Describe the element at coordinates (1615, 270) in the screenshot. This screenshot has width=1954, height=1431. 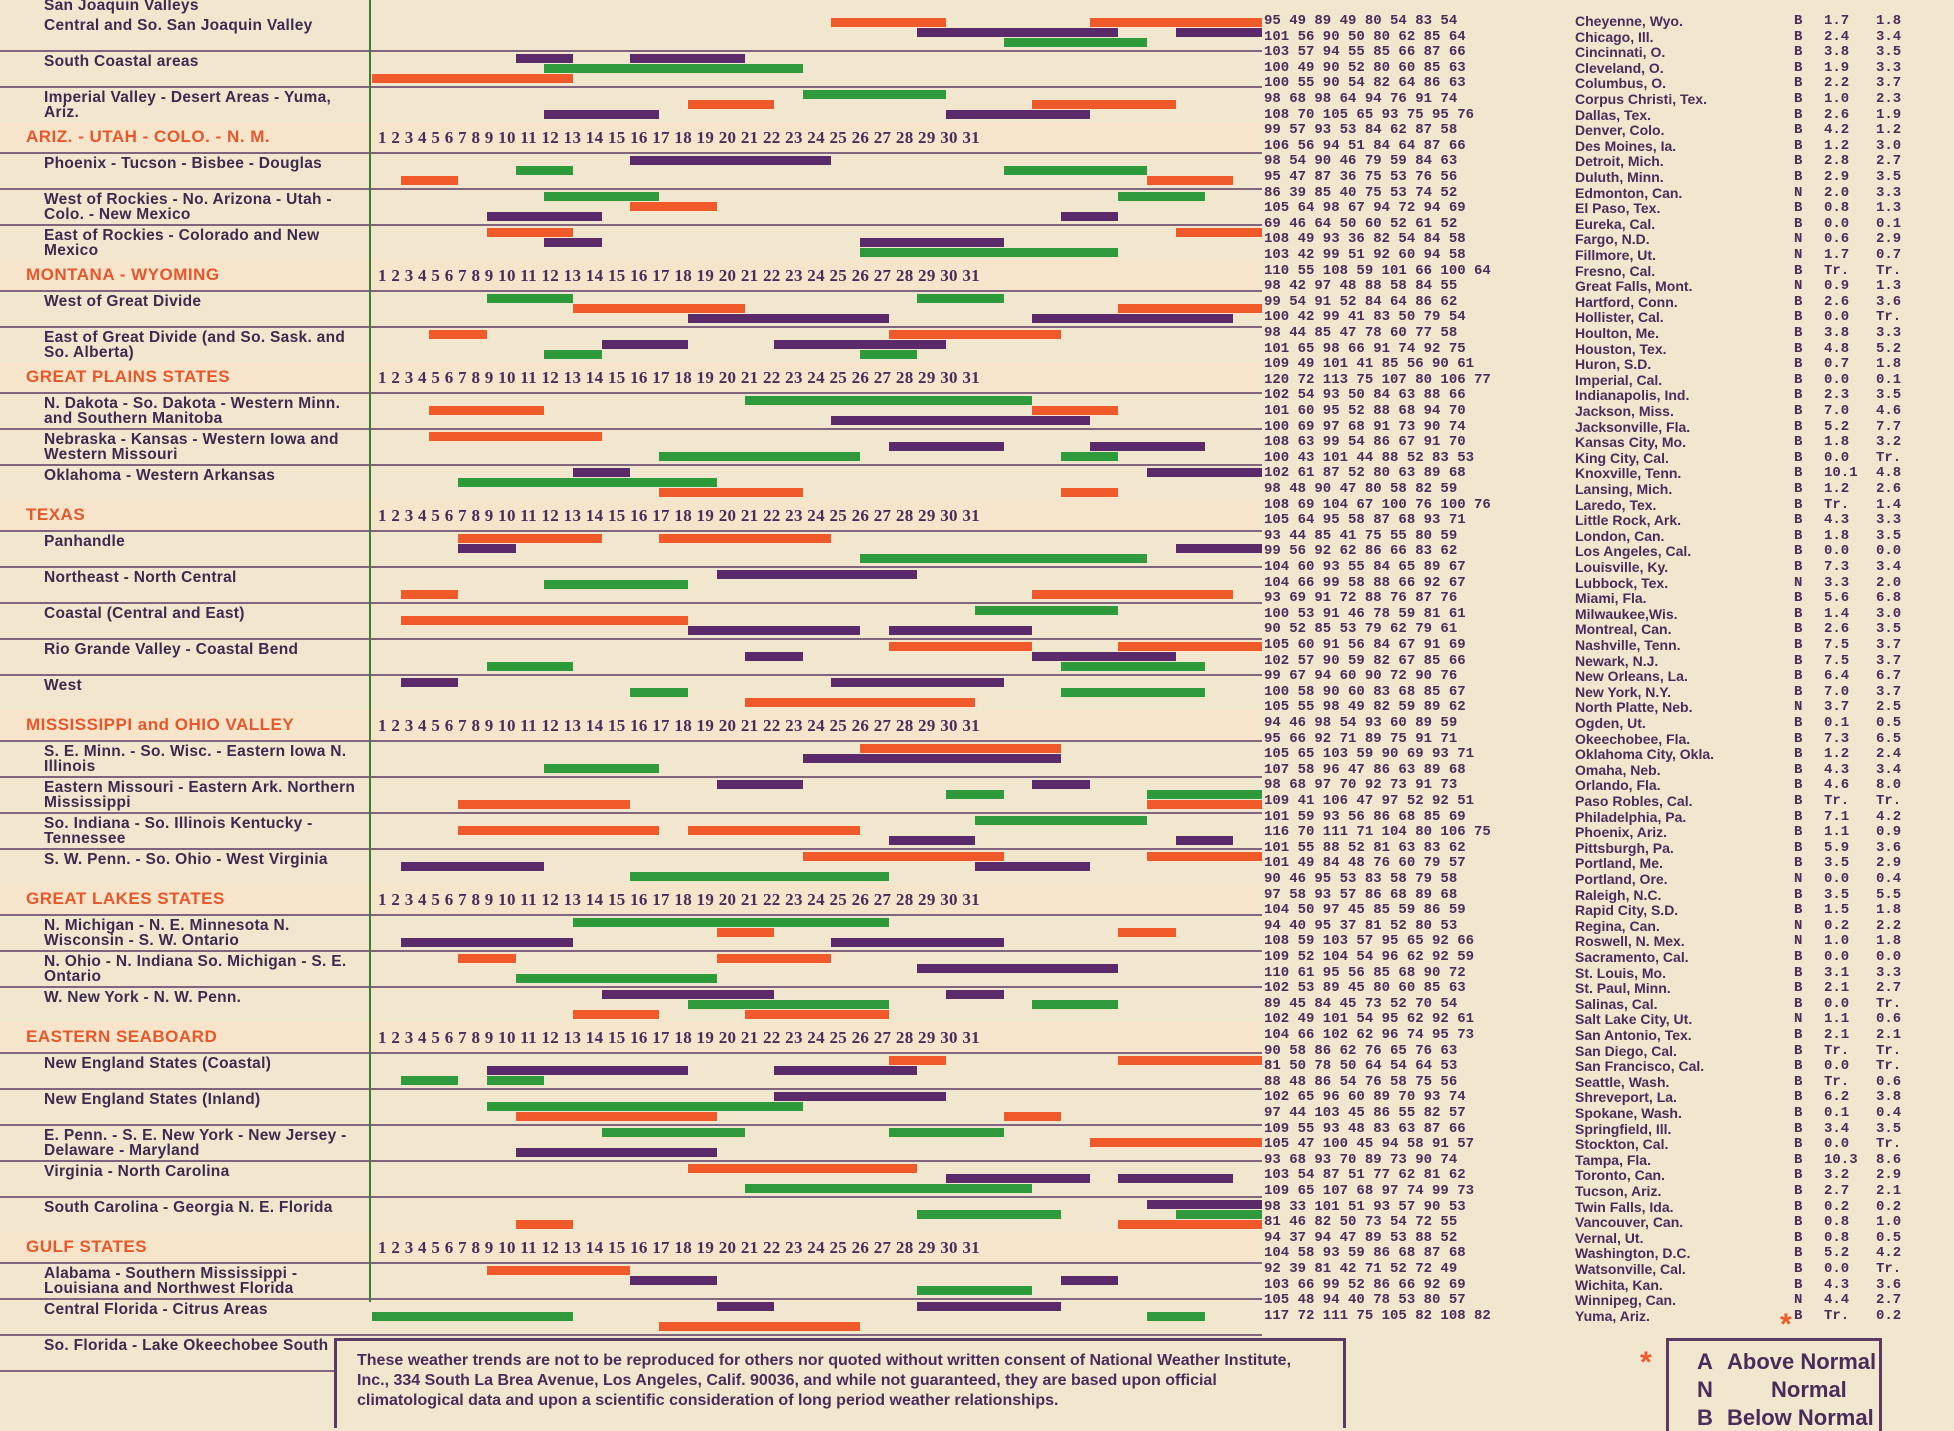
I see `city-name: Fresno, Cal.` at that location.